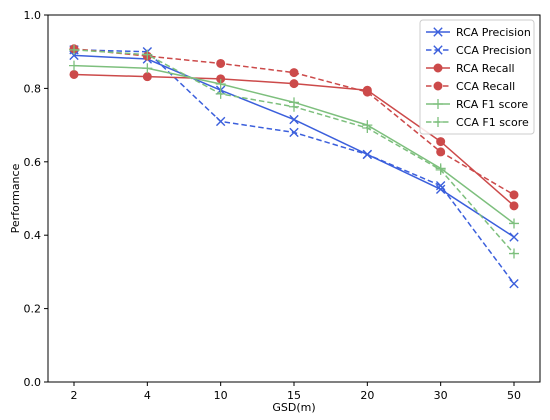 The image size is (550, 420). I want to click on x-tick-label: 50, so click(514, 395).